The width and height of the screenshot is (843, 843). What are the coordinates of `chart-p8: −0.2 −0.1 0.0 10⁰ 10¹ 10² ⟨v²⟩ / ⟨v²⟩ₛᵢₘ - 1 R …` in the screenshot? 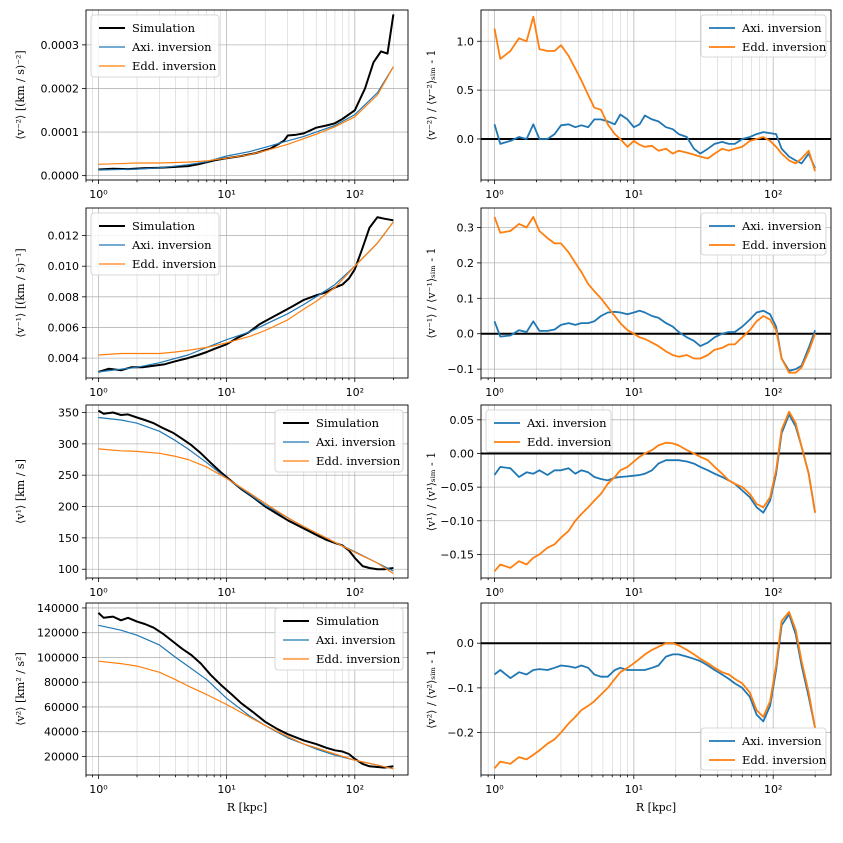 It's located at (628, 708).